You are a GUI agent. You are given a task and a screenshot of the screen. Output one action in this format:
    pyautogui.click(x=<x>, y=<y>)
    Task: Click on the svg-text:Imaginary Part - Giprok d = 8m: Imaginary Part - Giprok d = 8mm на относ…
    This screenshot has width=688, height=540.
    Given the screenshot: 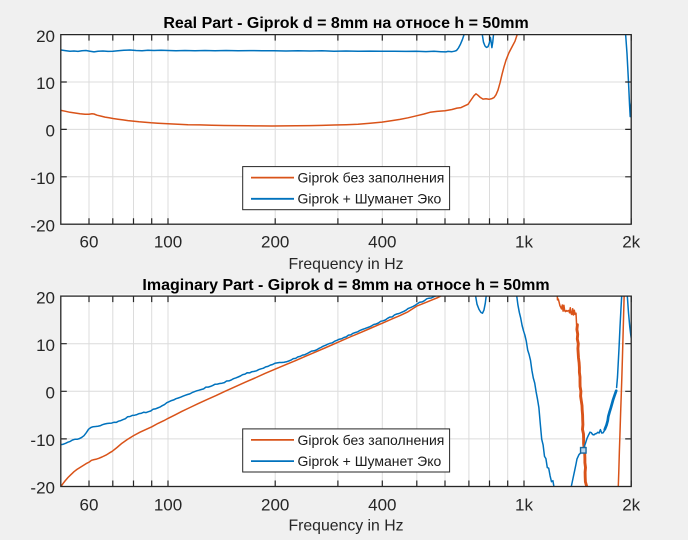 What is the action you would take?
    pyautogui.click(x=345, y=285)
    